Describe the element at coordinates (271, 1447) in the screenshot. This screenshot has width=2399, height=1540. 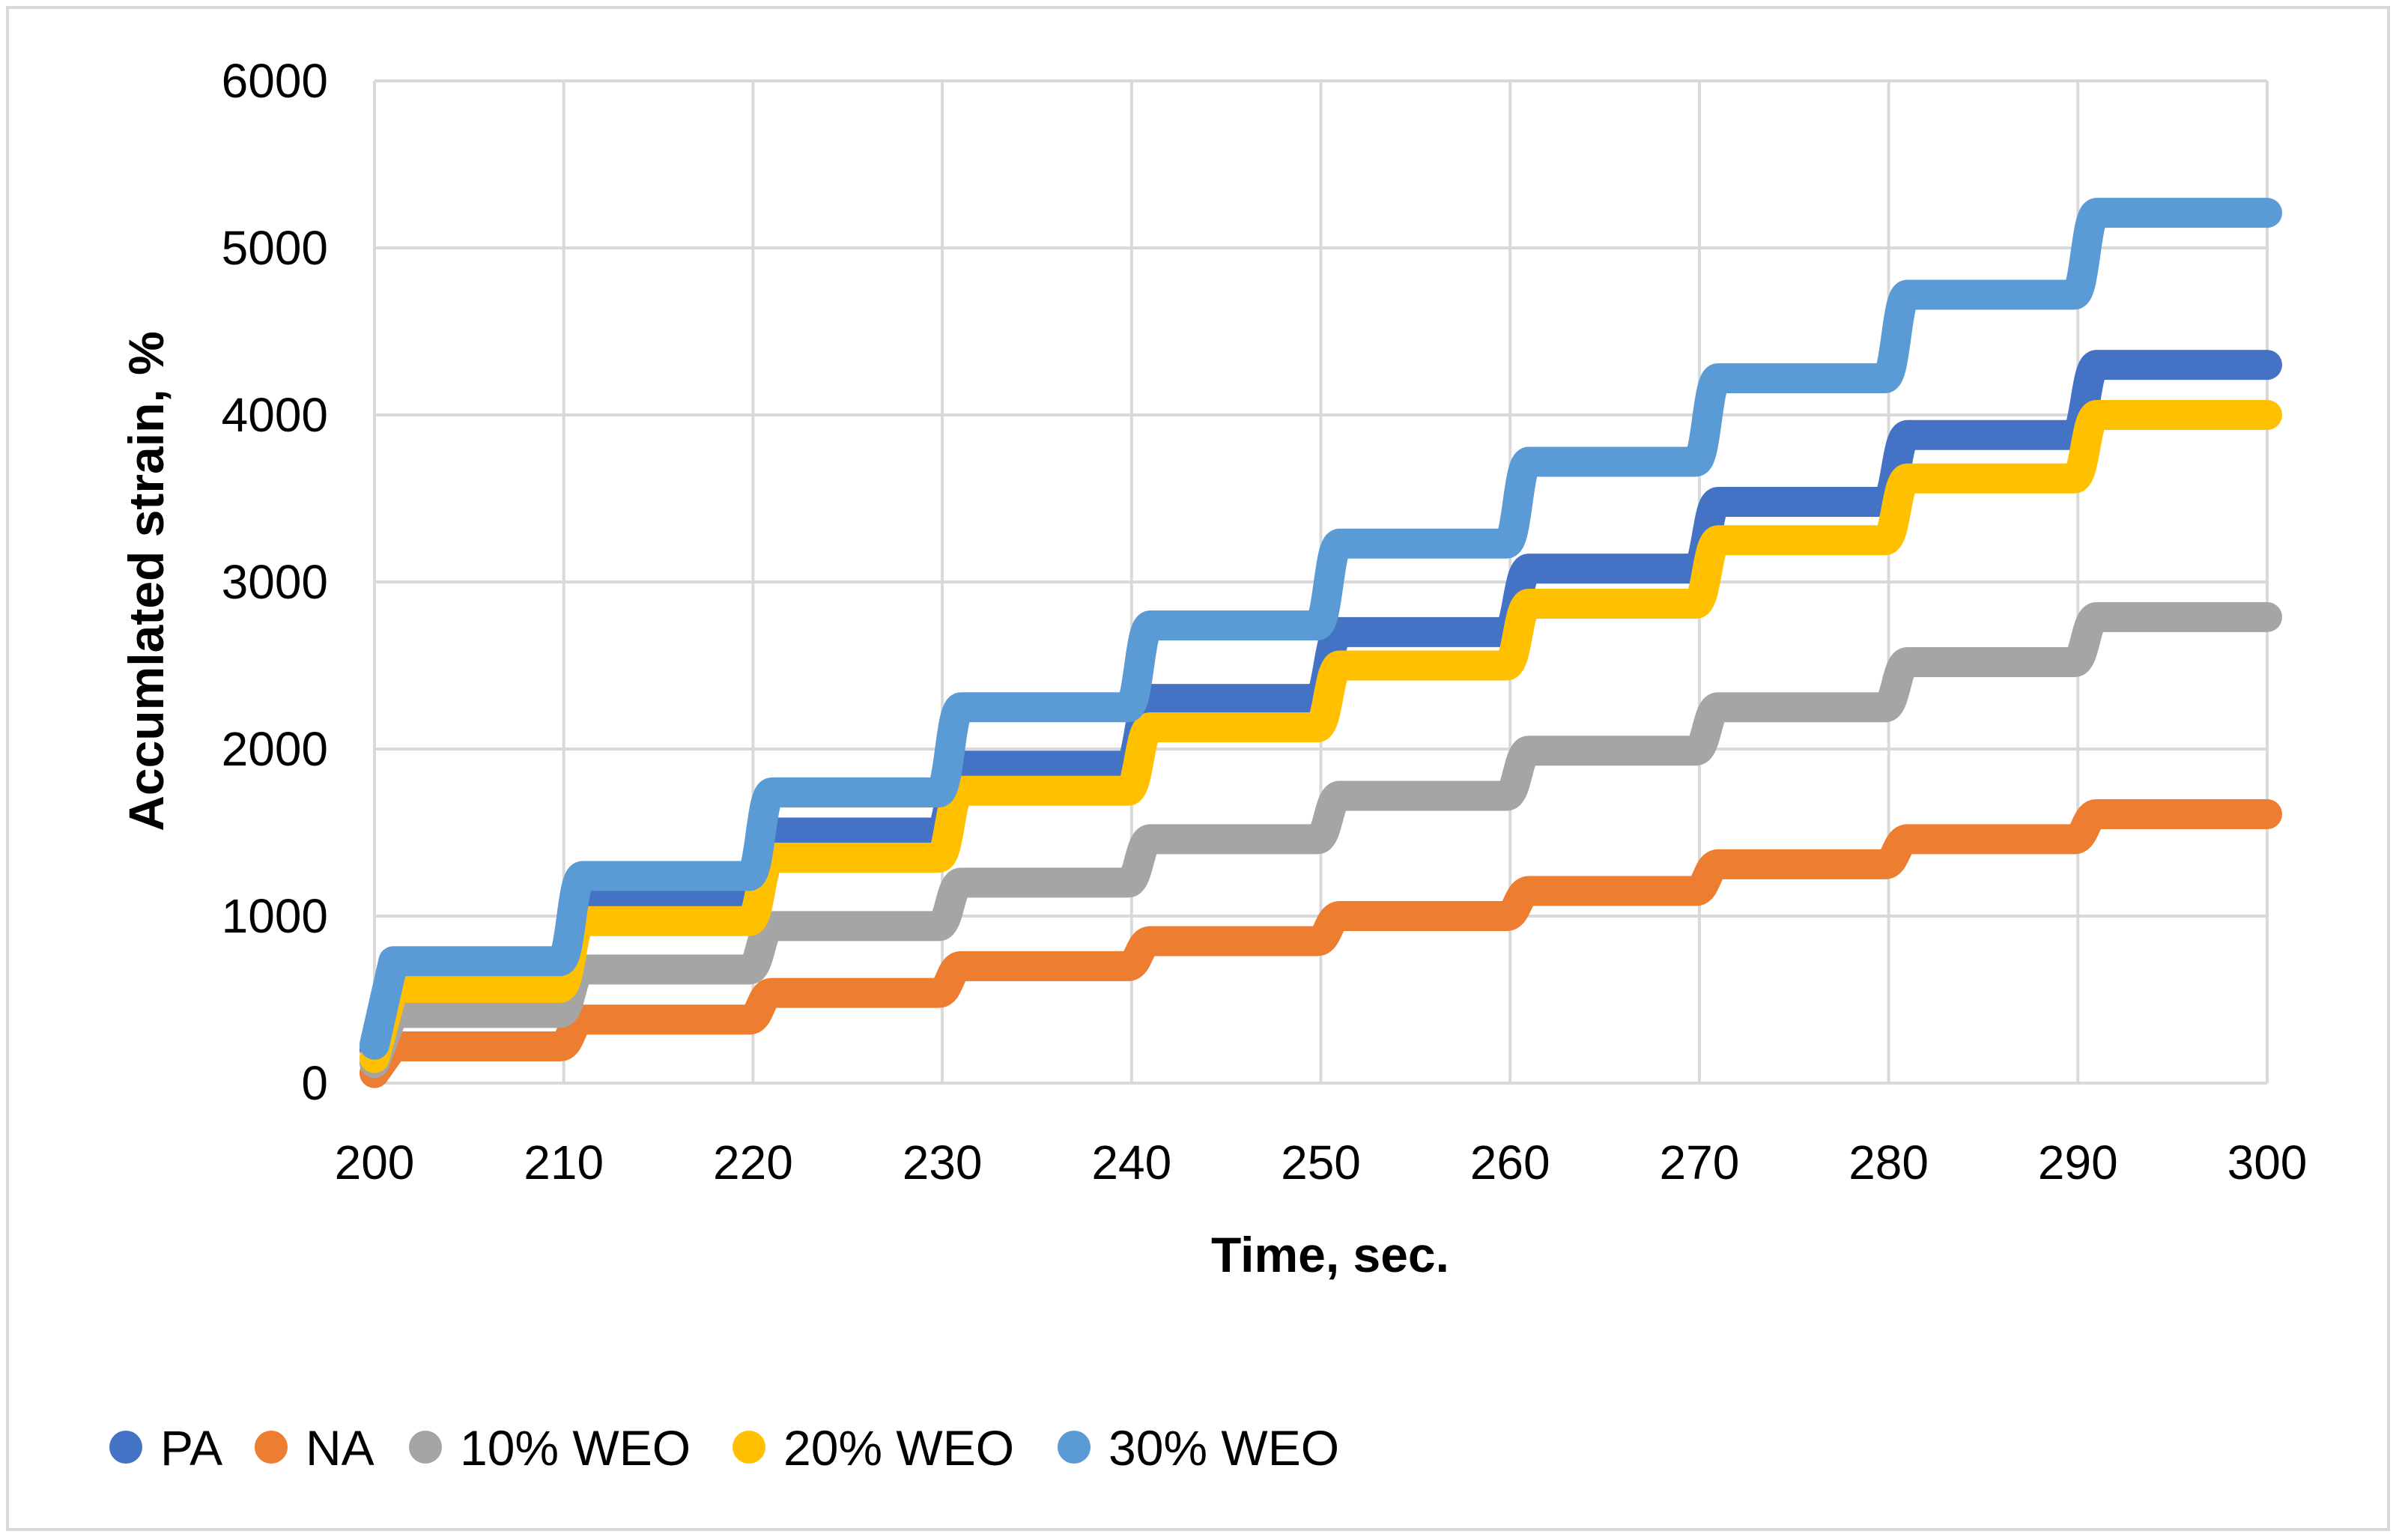
I see `legend-marker-na` at that location.